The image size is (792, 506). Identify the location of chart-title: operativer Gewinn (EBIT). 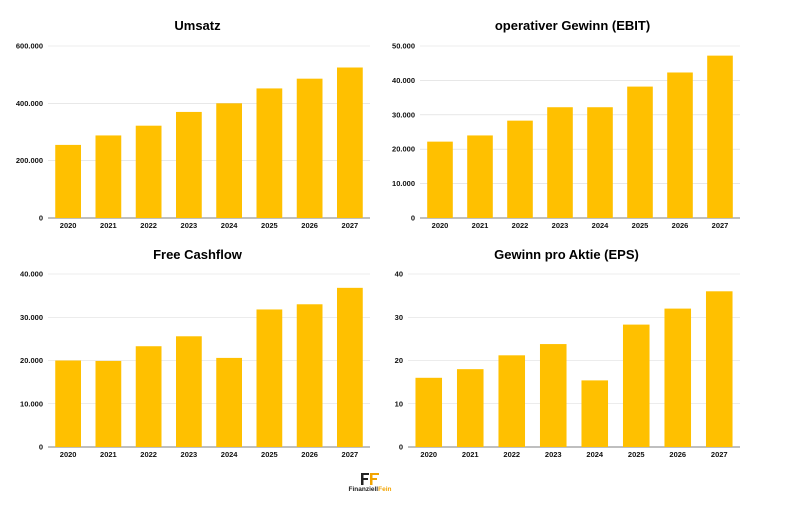
(572, 25).